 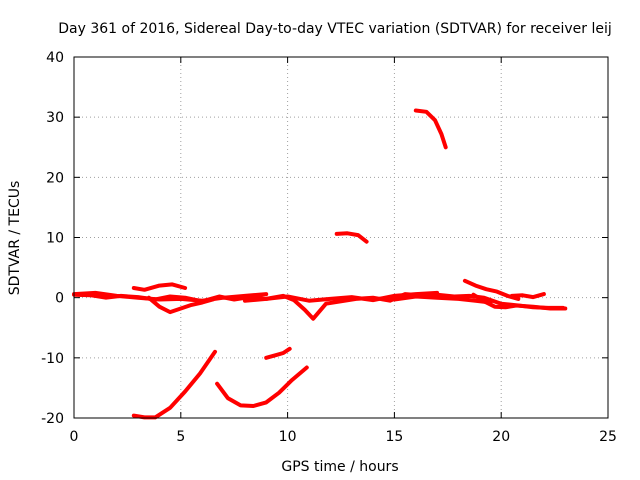 What do you see at coordinates (180, 305) in the screenshot?
I see `series-track-c` at bounding box center [180, 305].